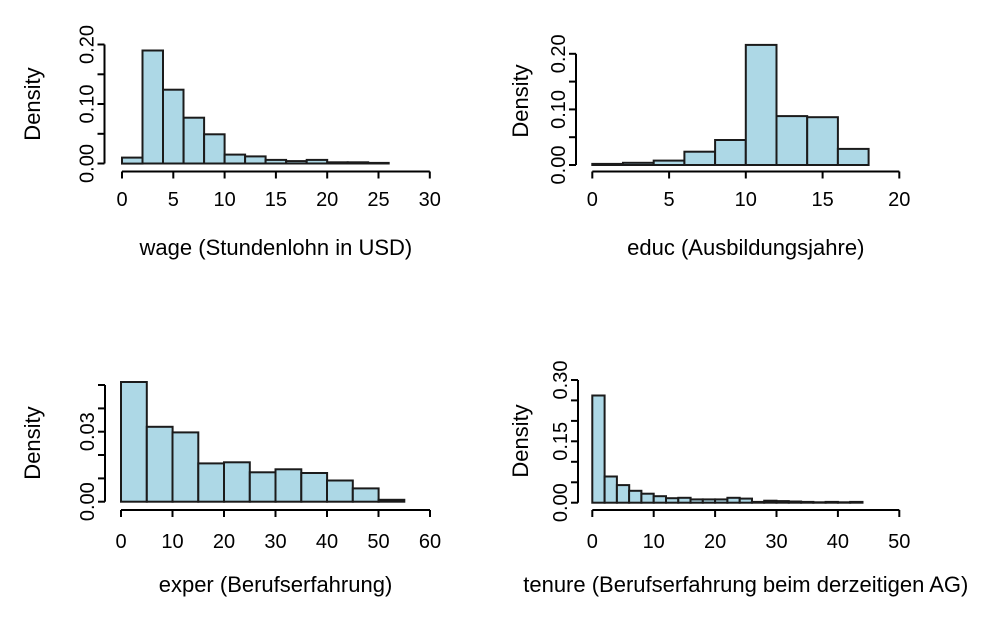 This screenshot has height=620, width=999. Describe the element at coordinates (745, 247) in the screenshot. I see `x-axis-title: educ (Ausbildungsjahre)` at that location.